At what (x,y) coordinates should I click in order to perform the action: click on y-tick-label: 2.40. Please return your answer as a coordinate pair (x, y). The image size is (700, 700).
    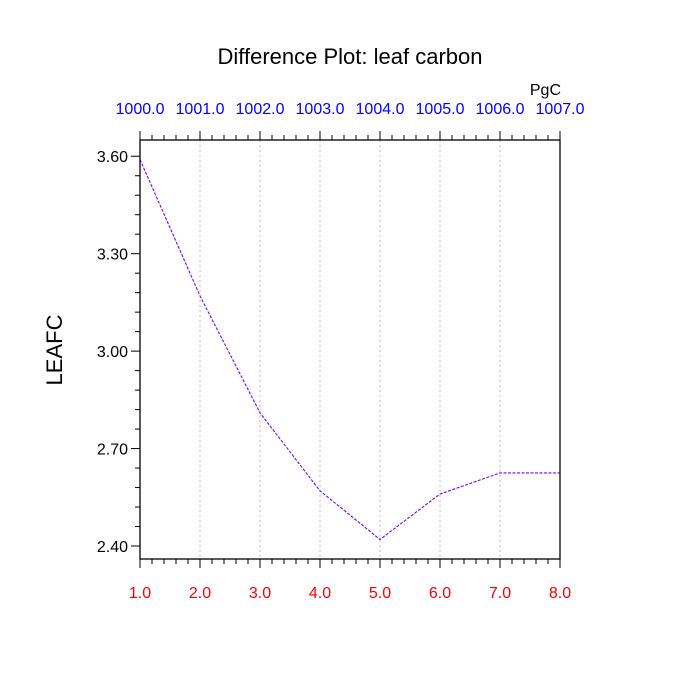
    Looking at the image, I should click on (112, 547).